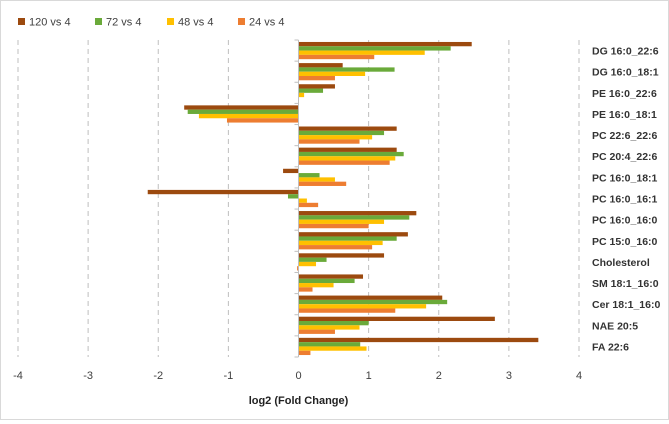  What do you see at coordinates (624, 94) in the screenshot?
I see `category-label: PE 16:0_22:6` at bounding box center [624, 94].